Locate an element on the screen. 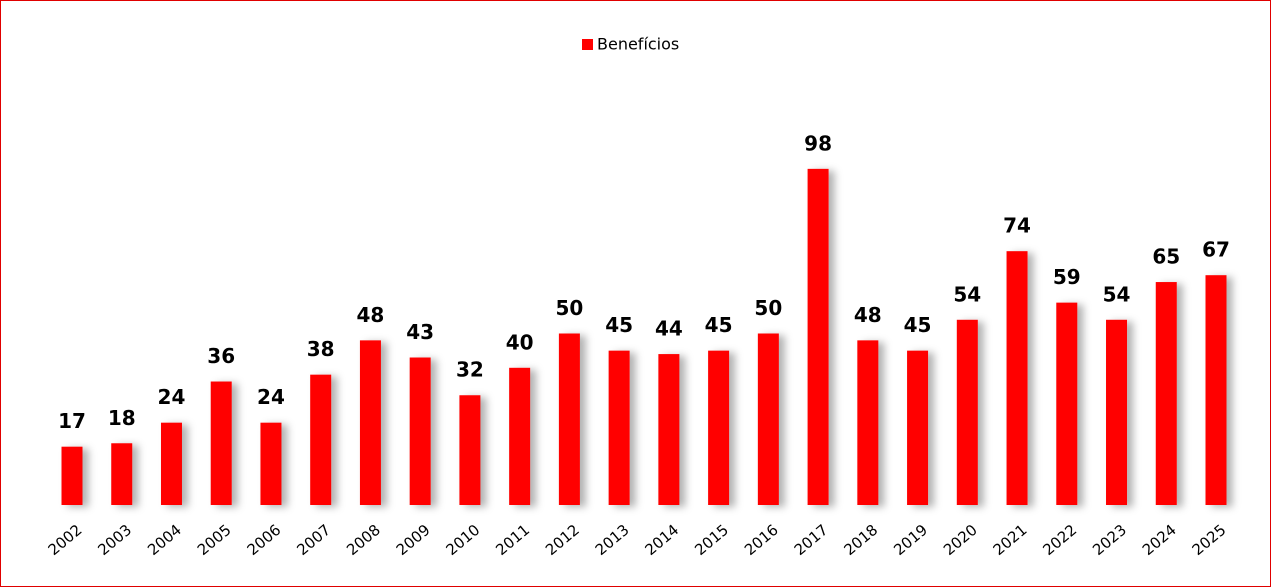 The width and height of the screenshot is (1271, 587). legend-swatch is located at coordinates (587, 44).